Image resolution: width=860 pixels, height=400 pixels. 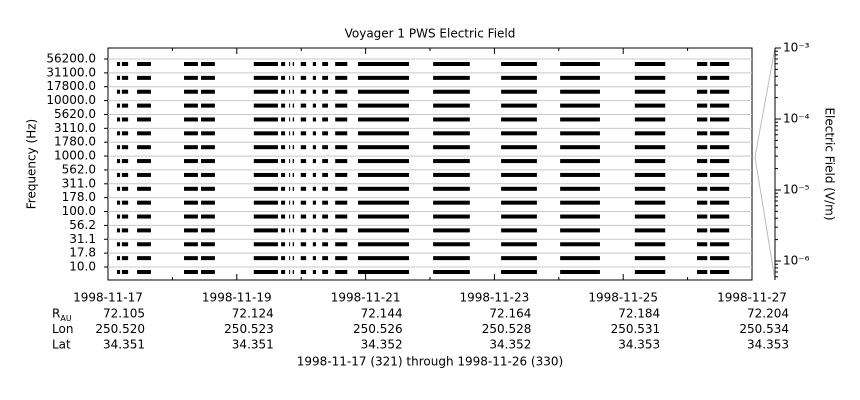 I want to click on ephemeris-value: 250.520, so click(x=120, y=329).